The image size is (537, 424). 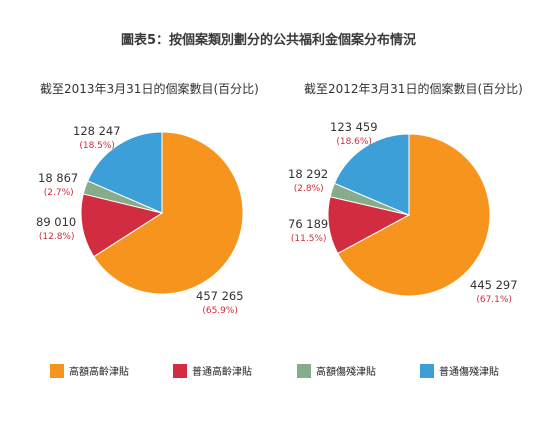 I want to click on legend-label: 高額高齡津貼, so click(x=99, y=372).